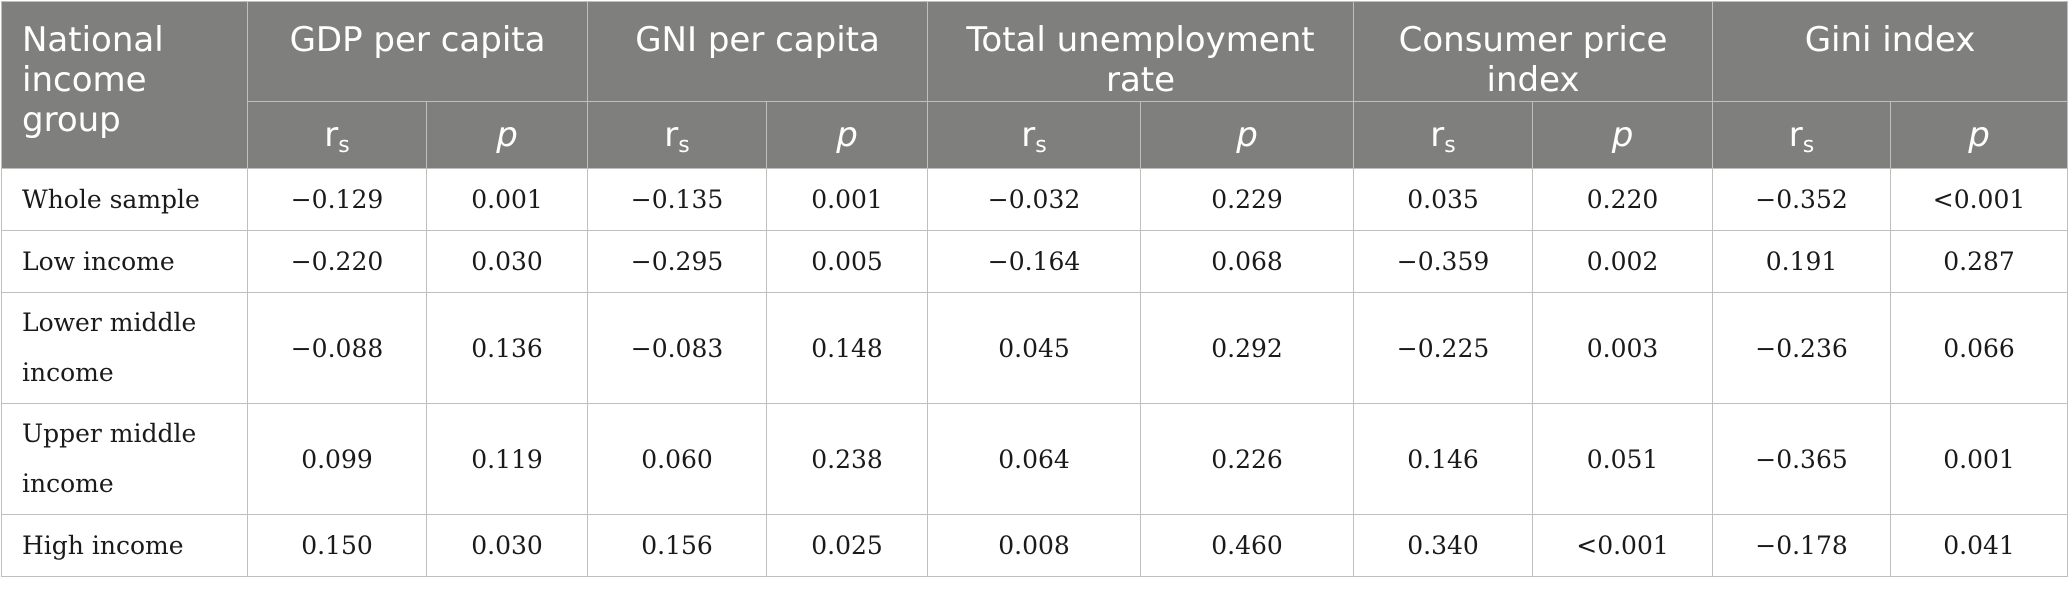  What do you see at coordinates (1247, 261) in the screenshot?
I see `cell-value: 0.068` at bounding box center [1247, 261].